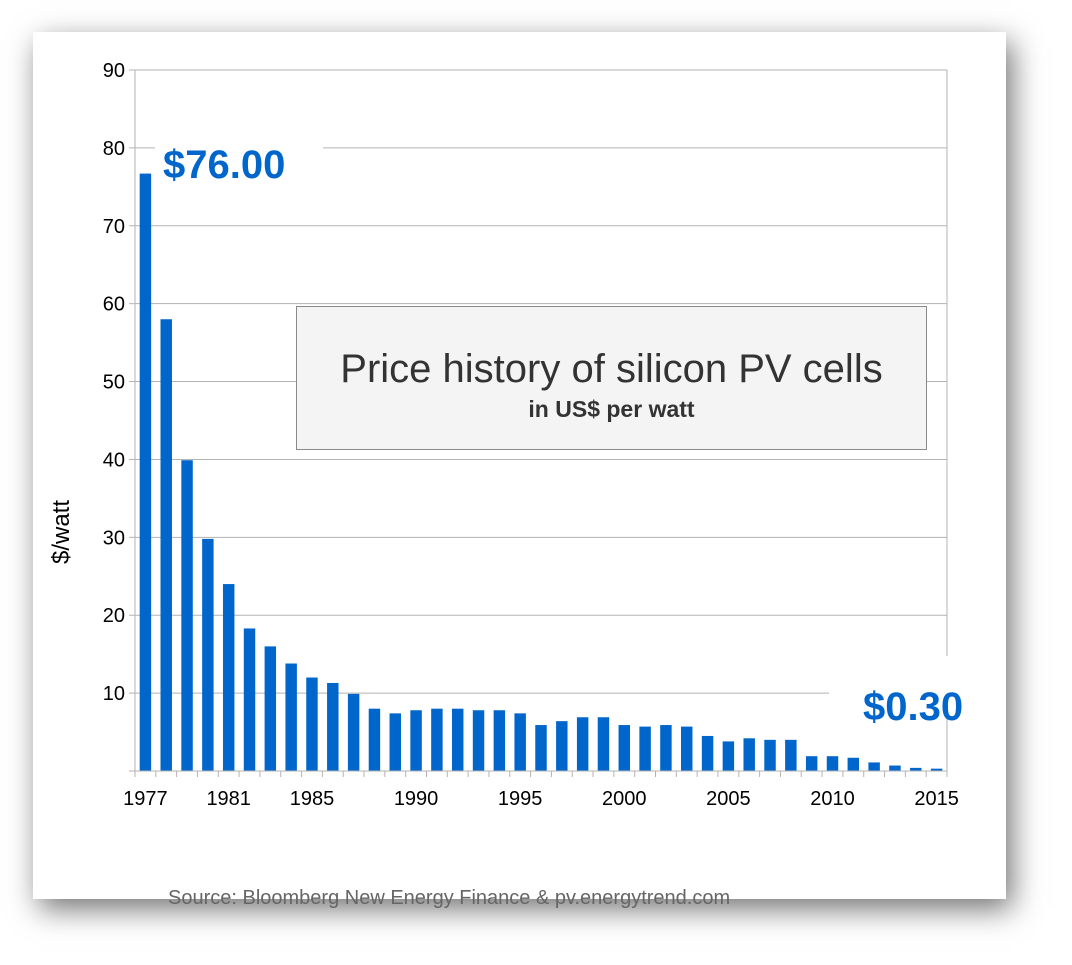  What do you see at coordinates (936, 799) in the screenshot?
I see `x-tick-label: 2015` at bounding box center [936, 799].